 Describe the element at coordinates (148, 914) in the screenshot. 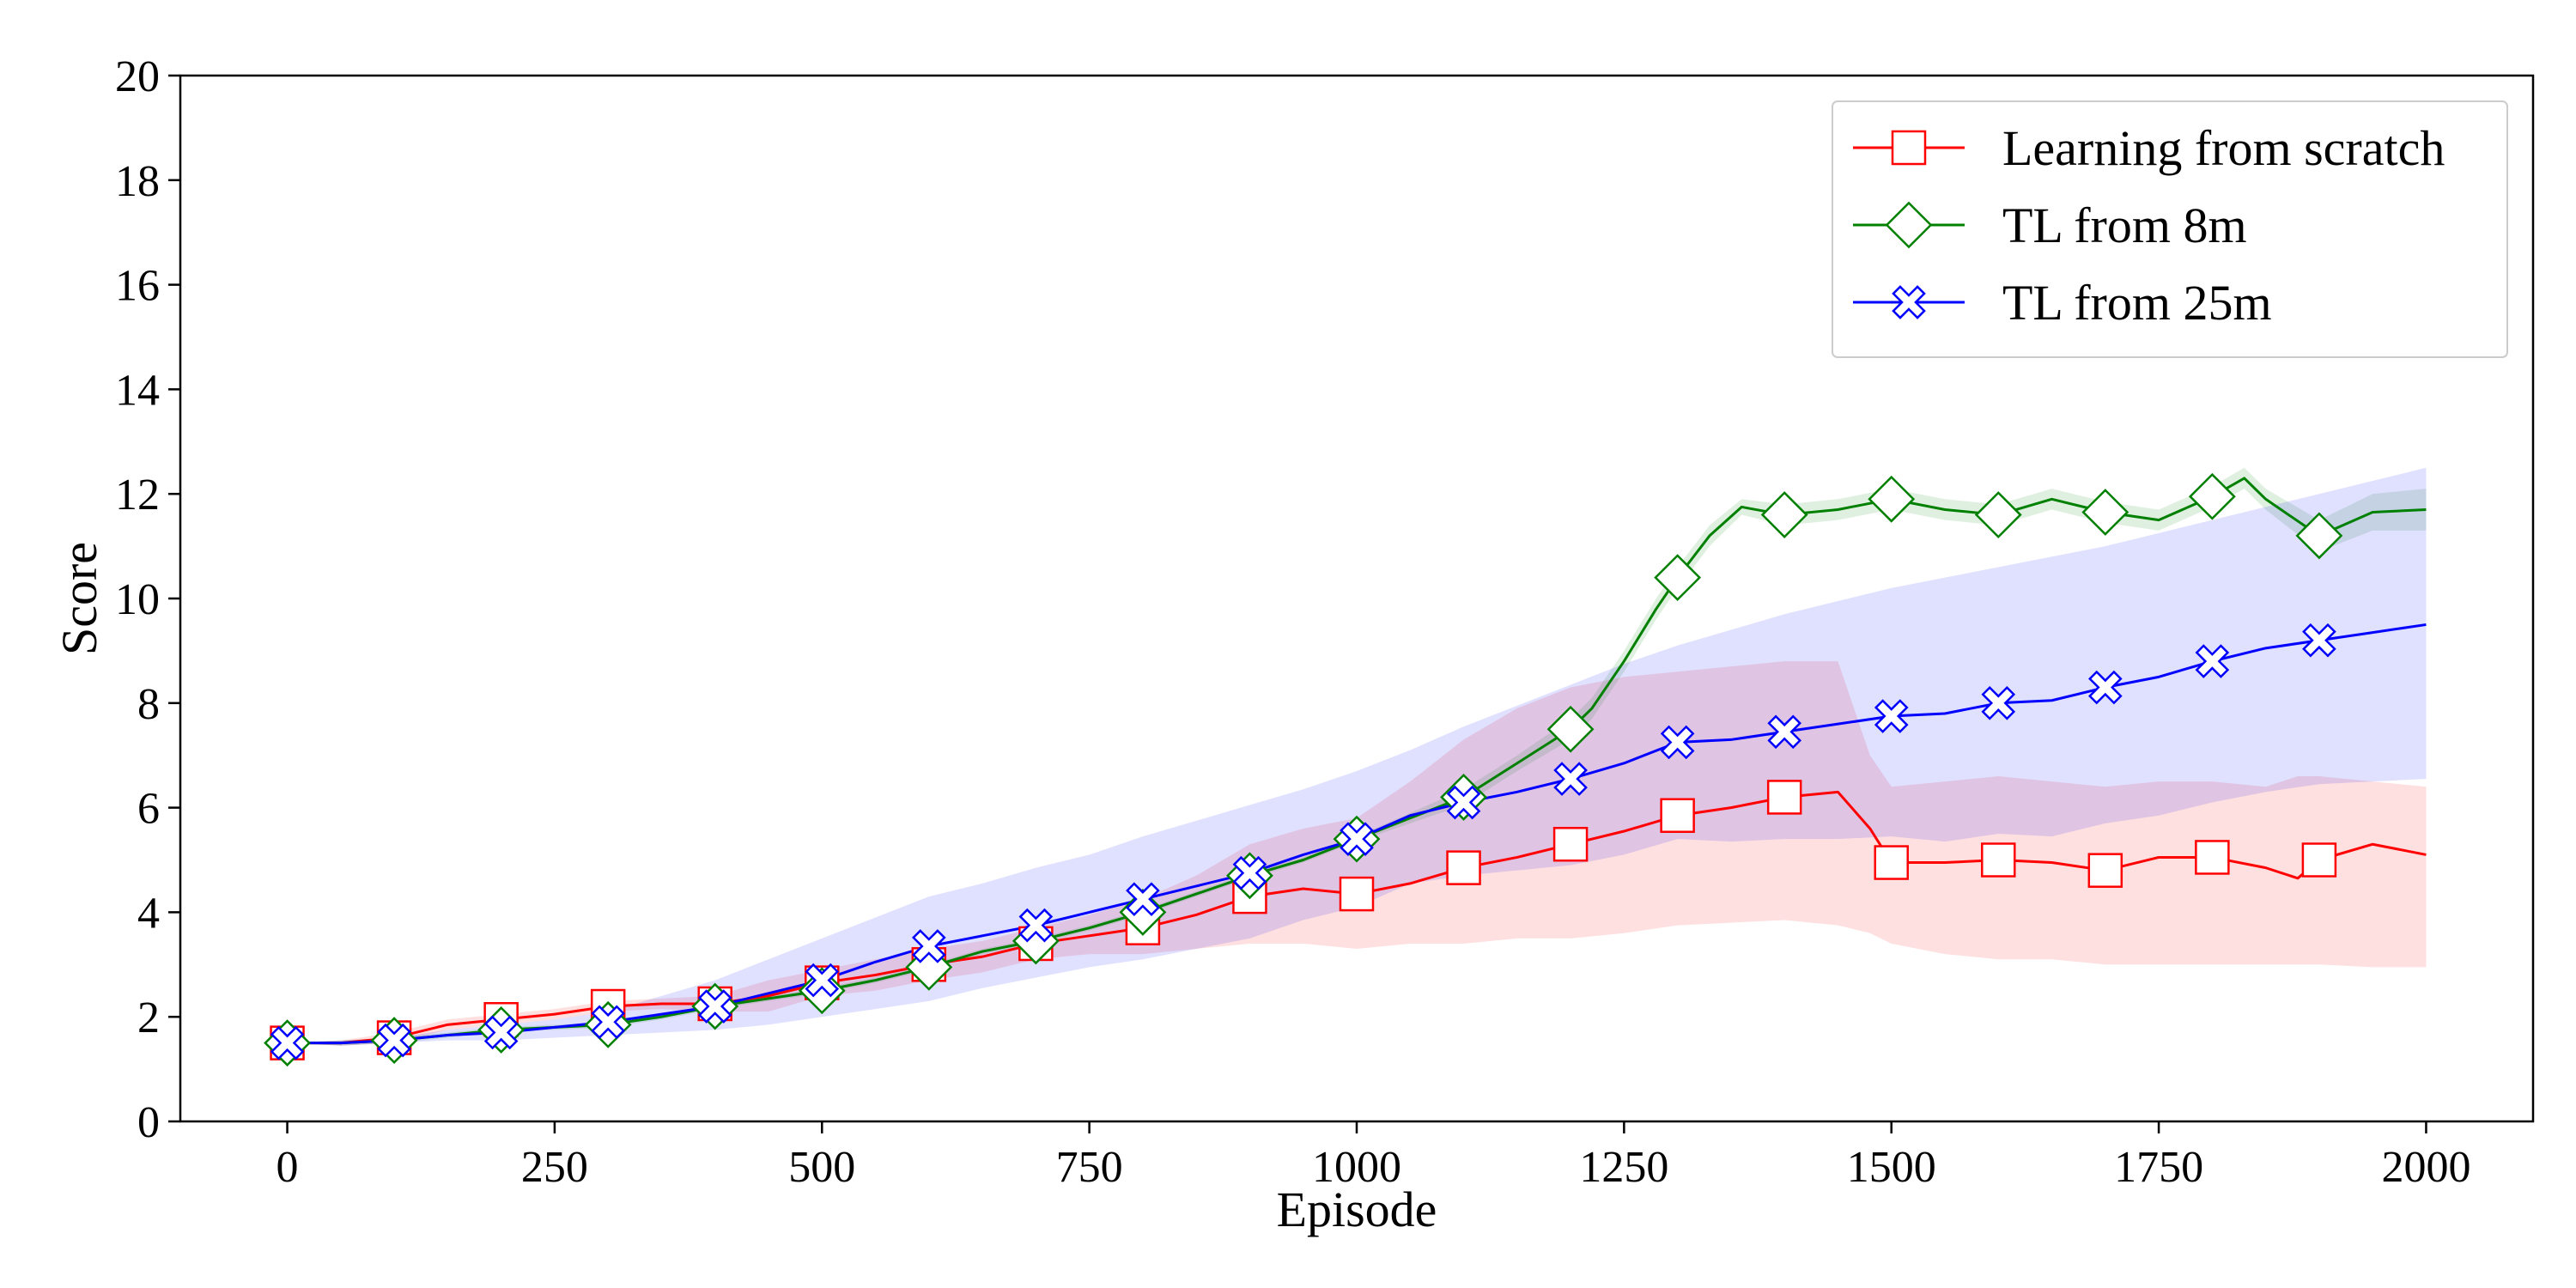

I see `y-tick-label: 4` at that location.